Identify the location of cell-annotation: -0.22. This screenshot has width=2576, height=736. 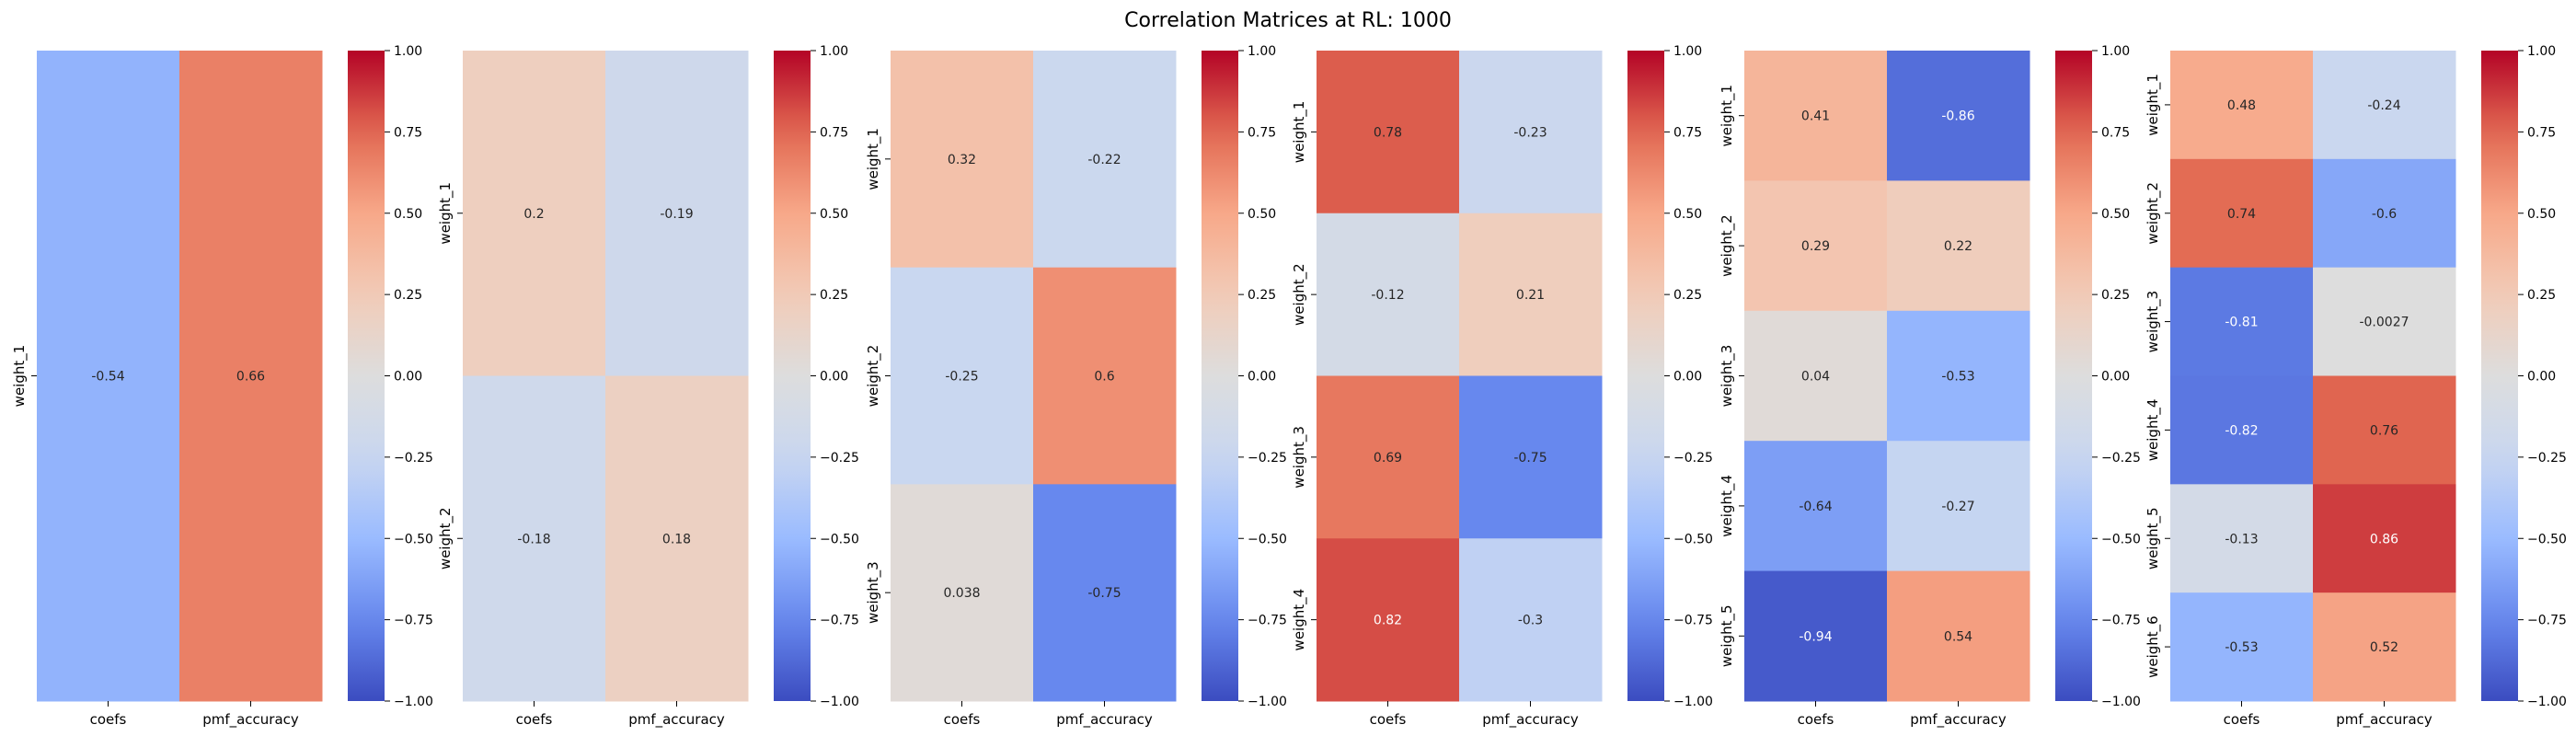
(1104, 160).